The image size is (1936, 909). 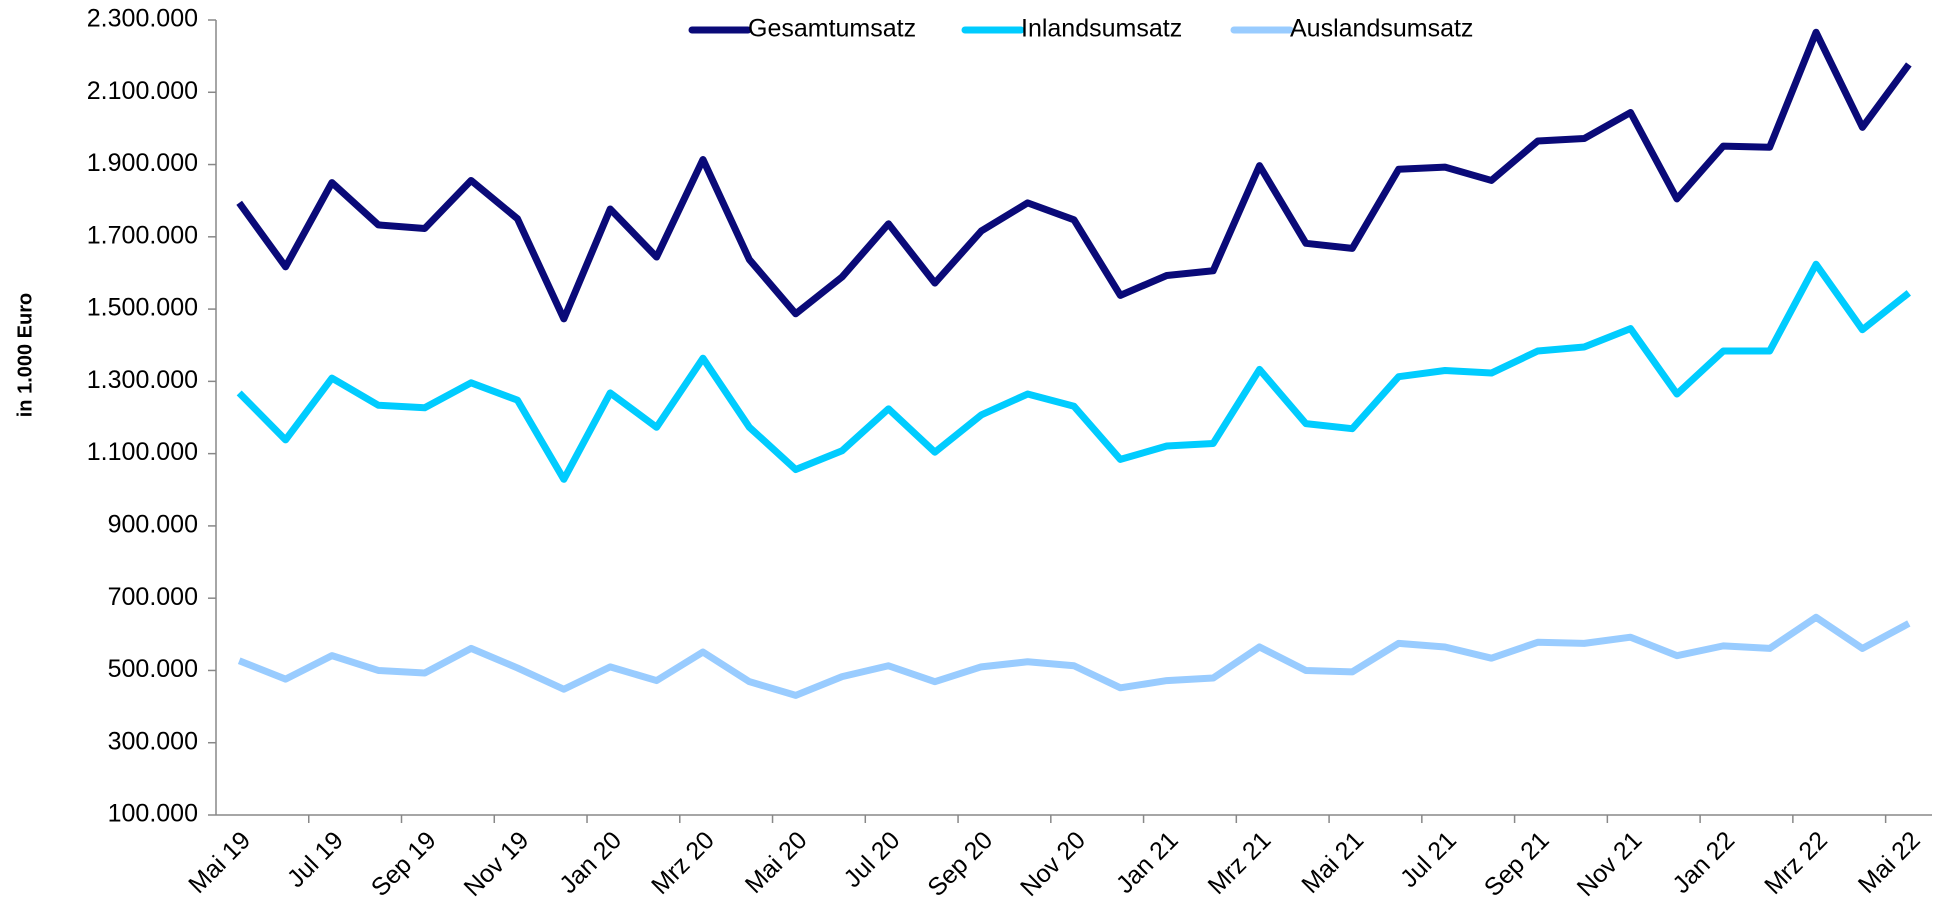 I want to click on y-tick-label: 500.000, so click(x=153, y=669).